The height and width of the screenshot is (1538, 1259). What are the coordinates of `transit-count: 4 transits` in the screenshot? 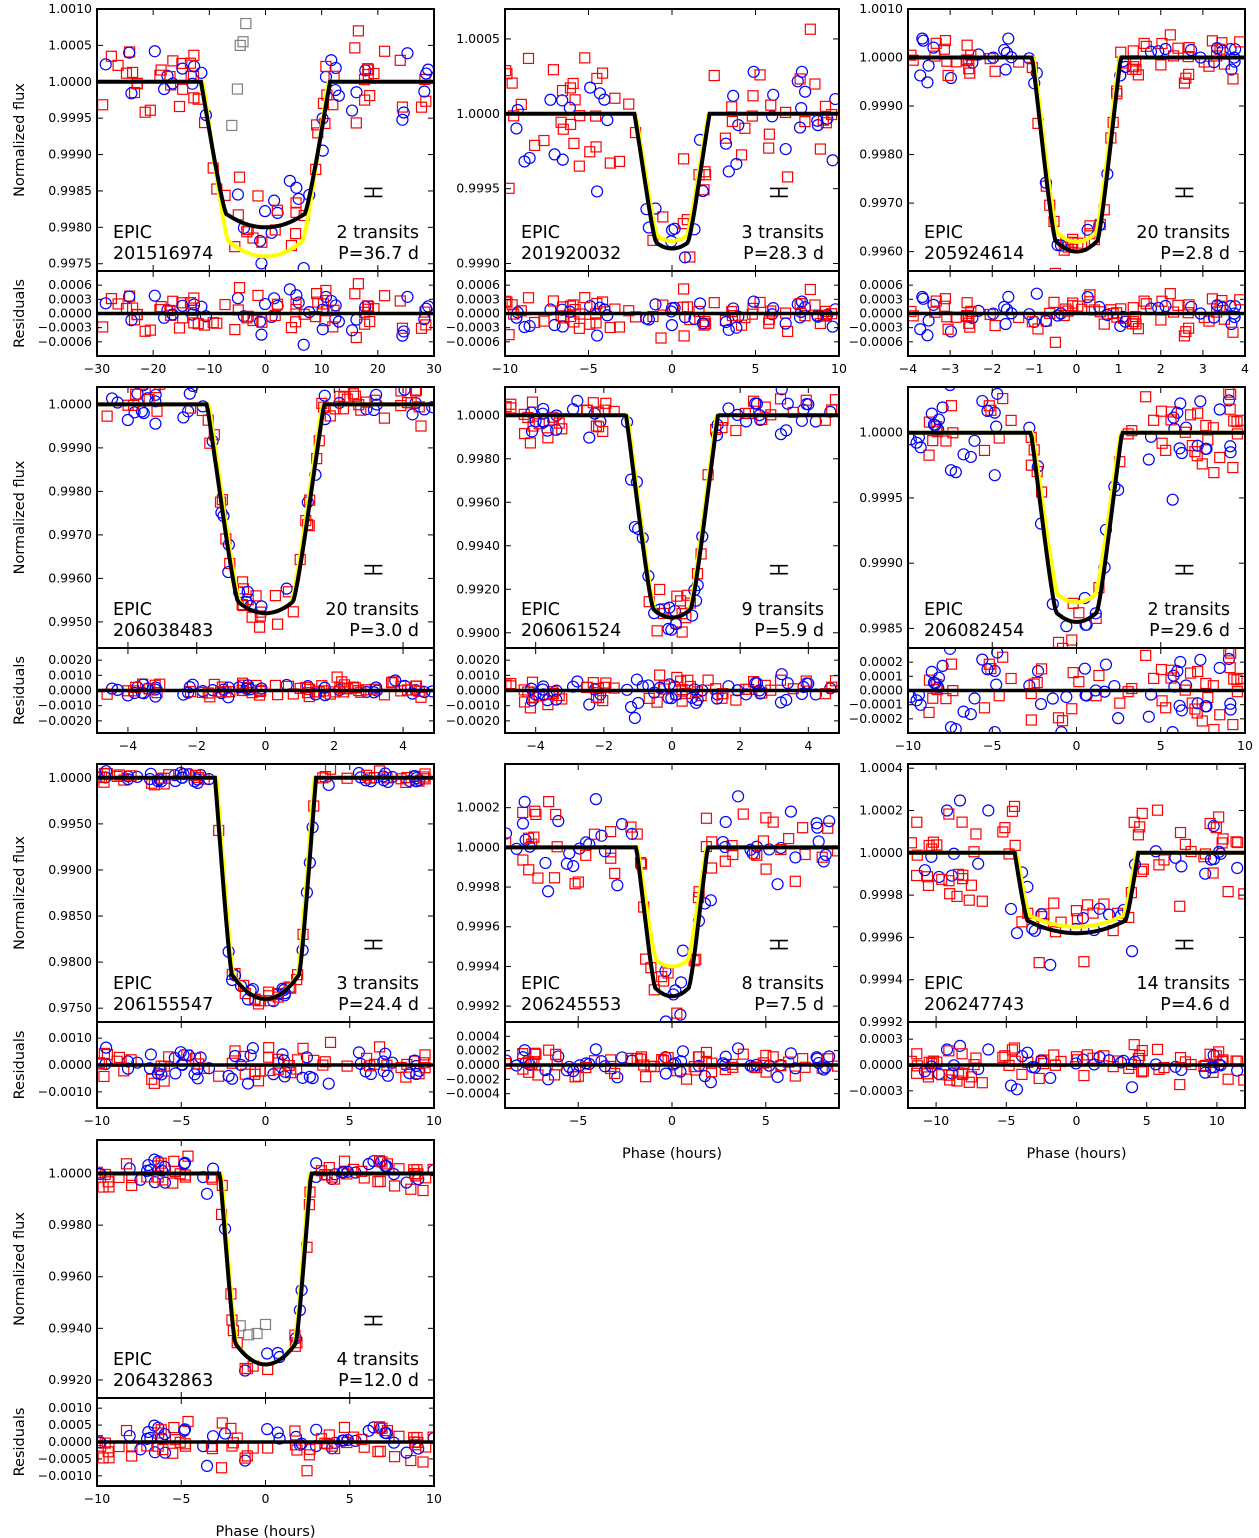 It's located at (377, 1360).